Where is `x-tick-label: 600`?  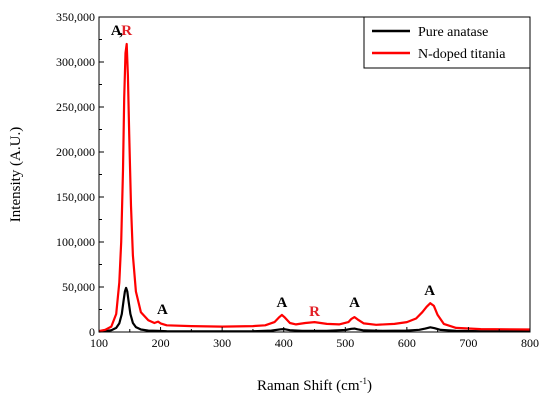 x-tick-label: 600 is located at coordinates (407, 343).